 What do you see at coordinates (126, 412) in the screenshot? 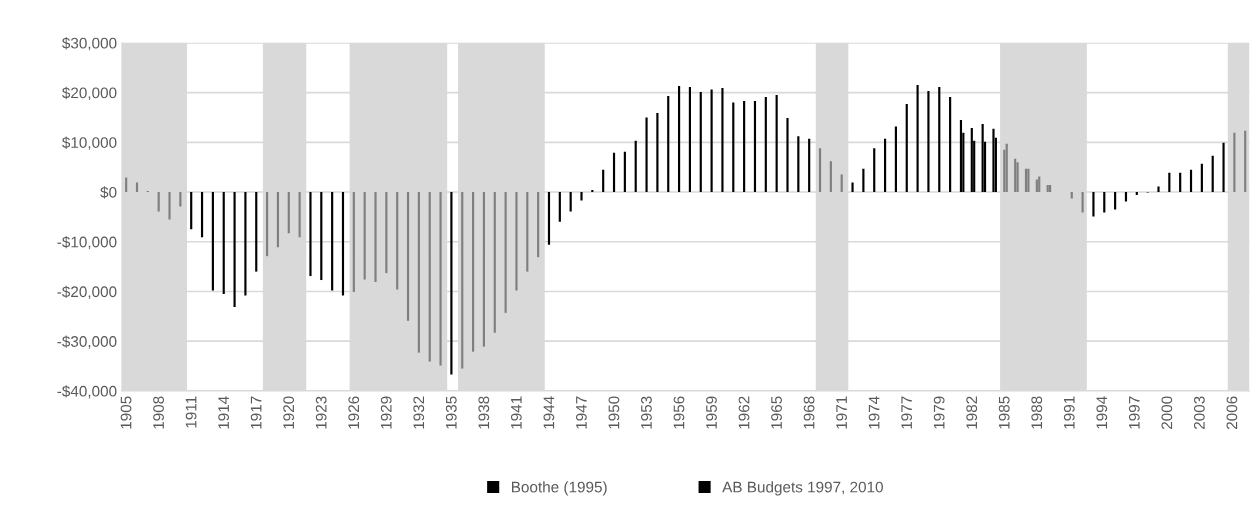
I see `x-tick-label: 1905` at bounding box center [126, 412].